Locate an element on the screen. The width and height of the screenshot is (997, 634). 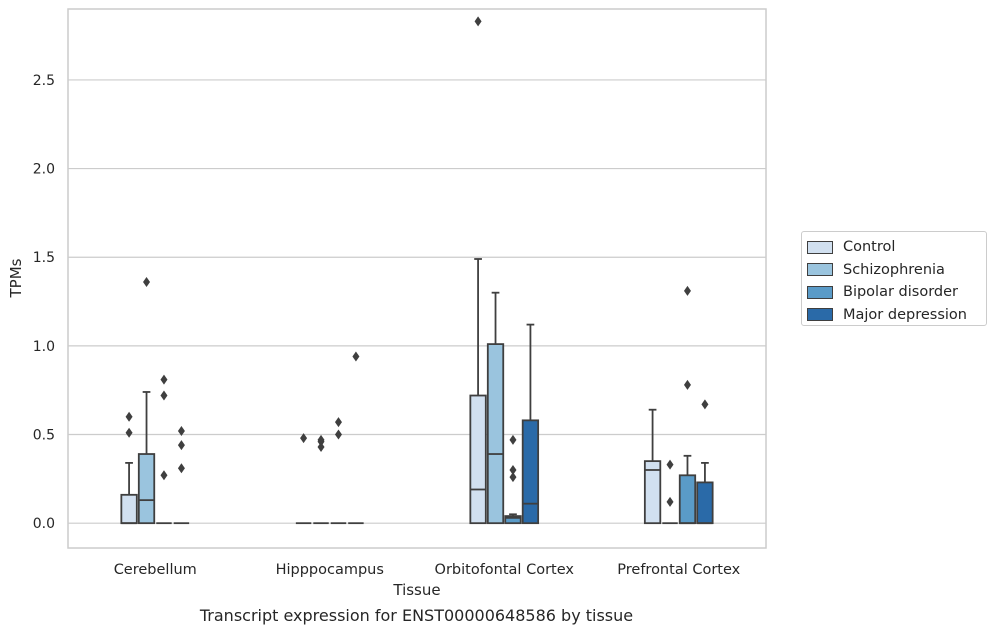
x-tick-label: Hipppocampus is located at coordinates (330, 570).